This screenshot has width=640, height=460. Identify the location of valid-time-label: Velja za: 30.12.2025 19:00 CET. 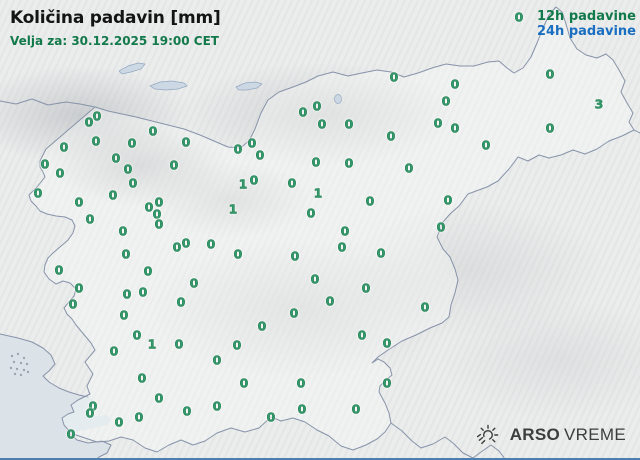
(114, 41).